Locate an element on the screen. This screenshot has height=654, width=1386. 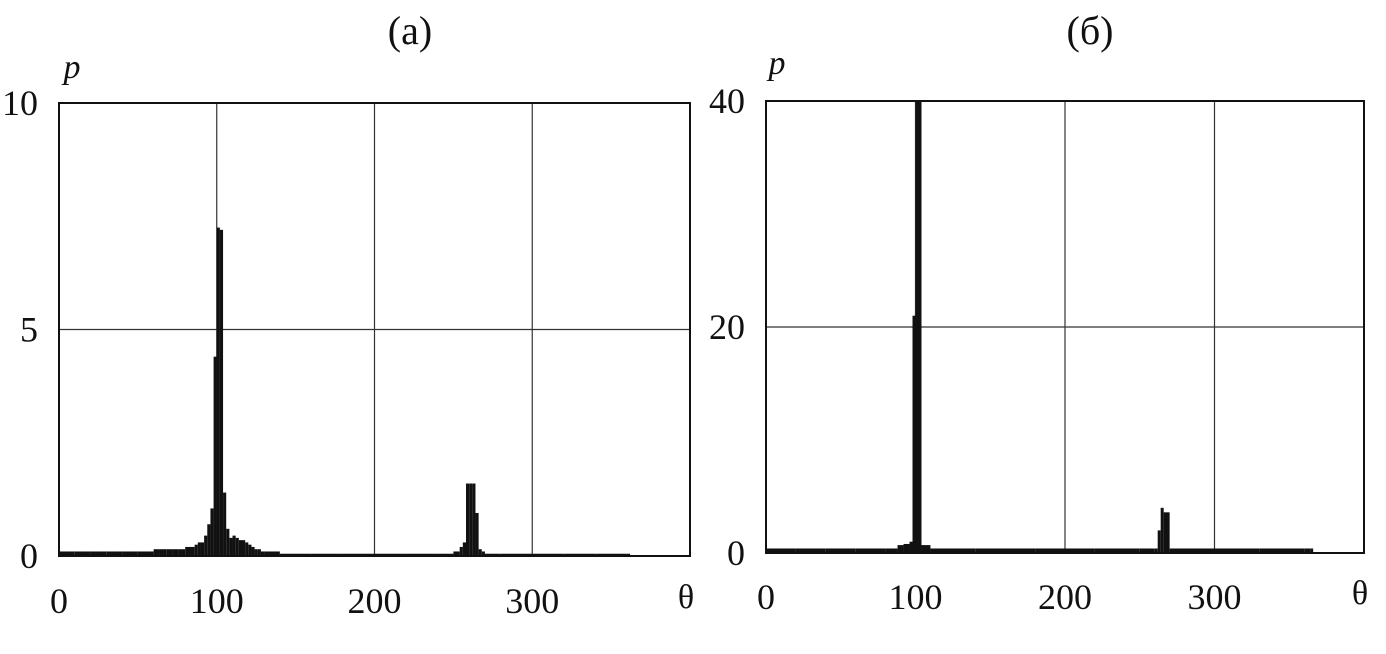
panel-b-ytick-label-2: 40 is located at coordinates (727, 101).